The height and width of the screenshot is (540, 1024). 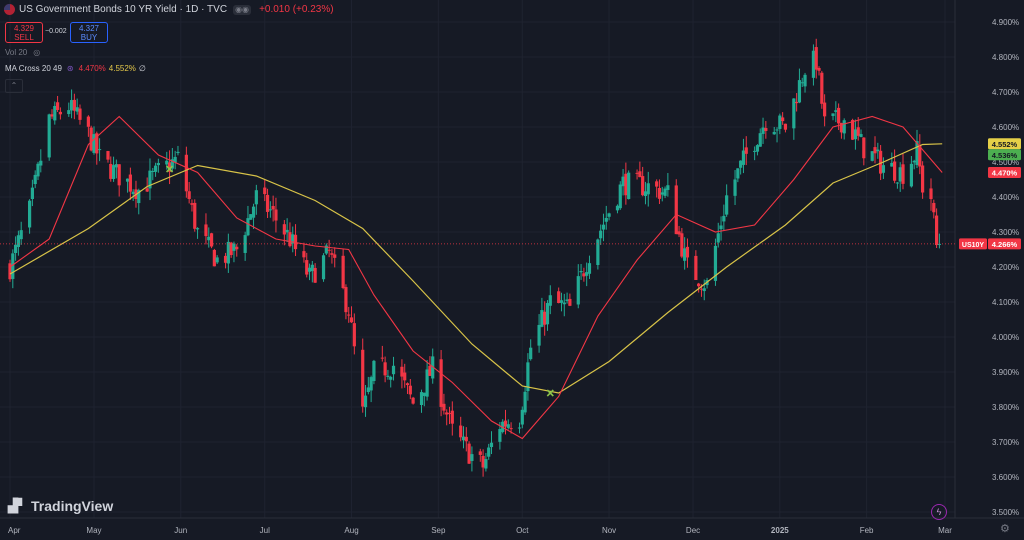 What do you see at coordinates (17, 505) in the screenshot?
I see `tradingview-mark-icon: ▟▘` at bounding box center [17, 505].